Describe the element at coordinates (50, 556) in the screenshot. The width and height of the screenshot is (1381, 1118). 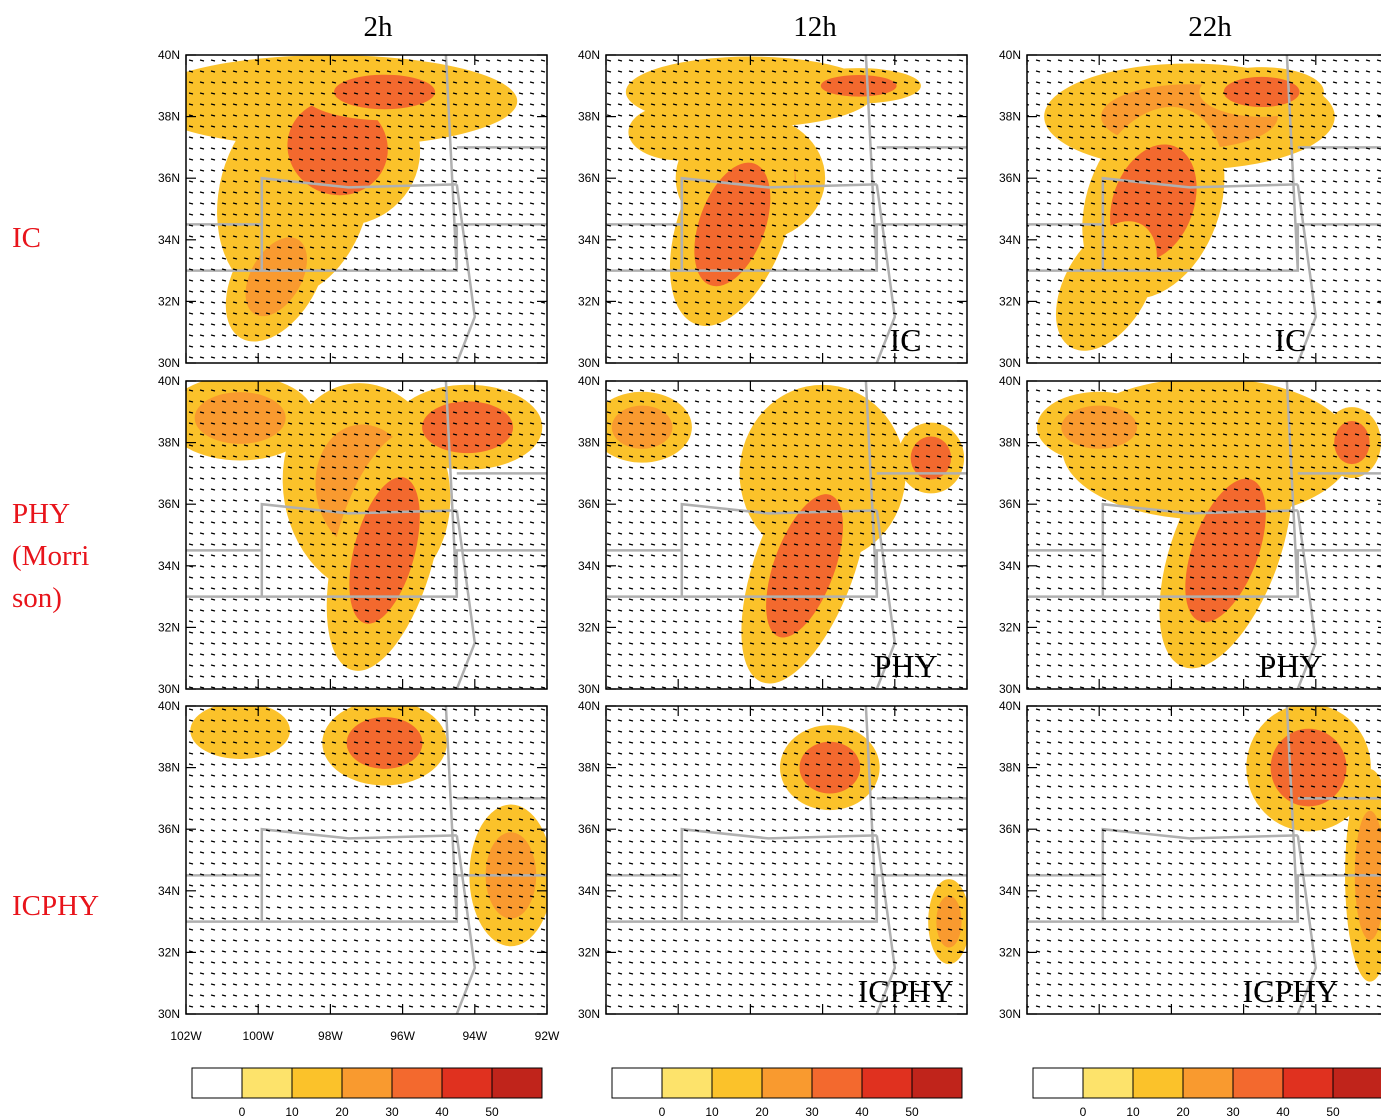
I see `row-label: (Morri` at that location.